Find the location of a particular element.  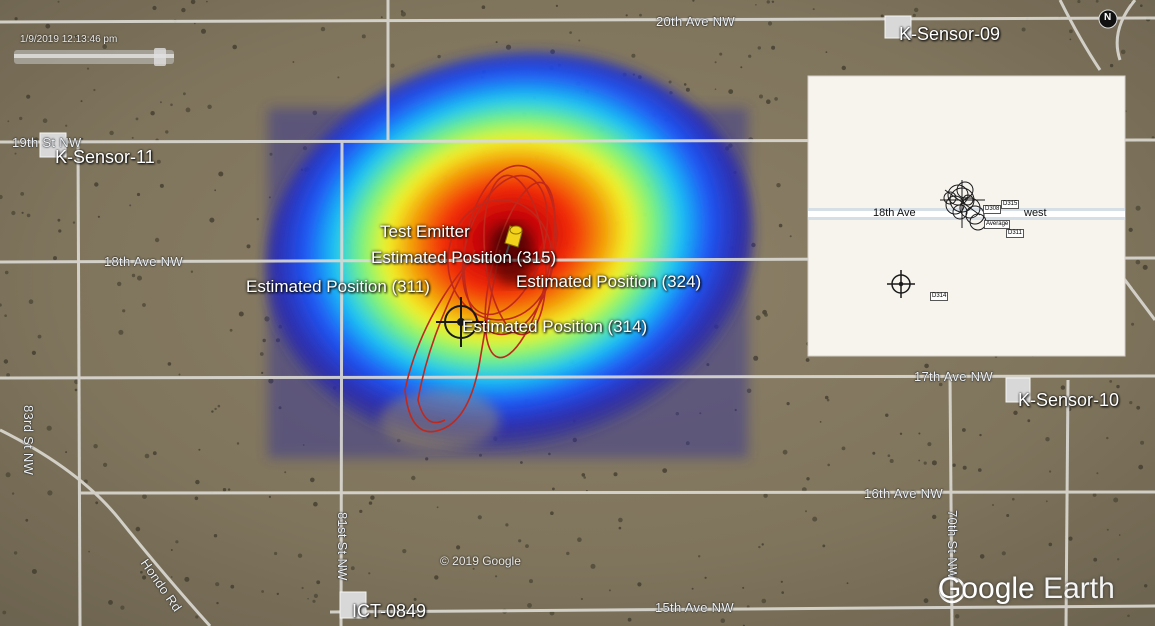

road-81st-st is located at coordinates (341, 383).